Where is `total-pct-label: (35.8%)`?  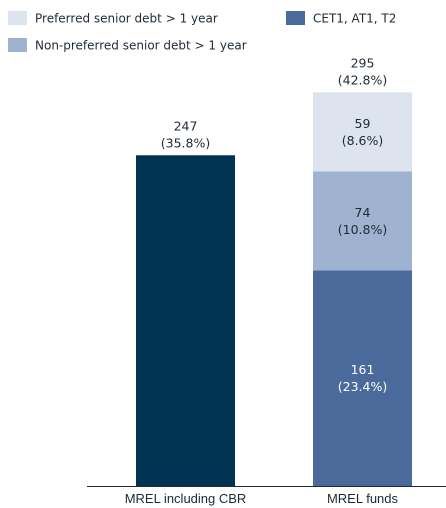
total-pct-label: (35.8%) is located at coordinates (185, 142).